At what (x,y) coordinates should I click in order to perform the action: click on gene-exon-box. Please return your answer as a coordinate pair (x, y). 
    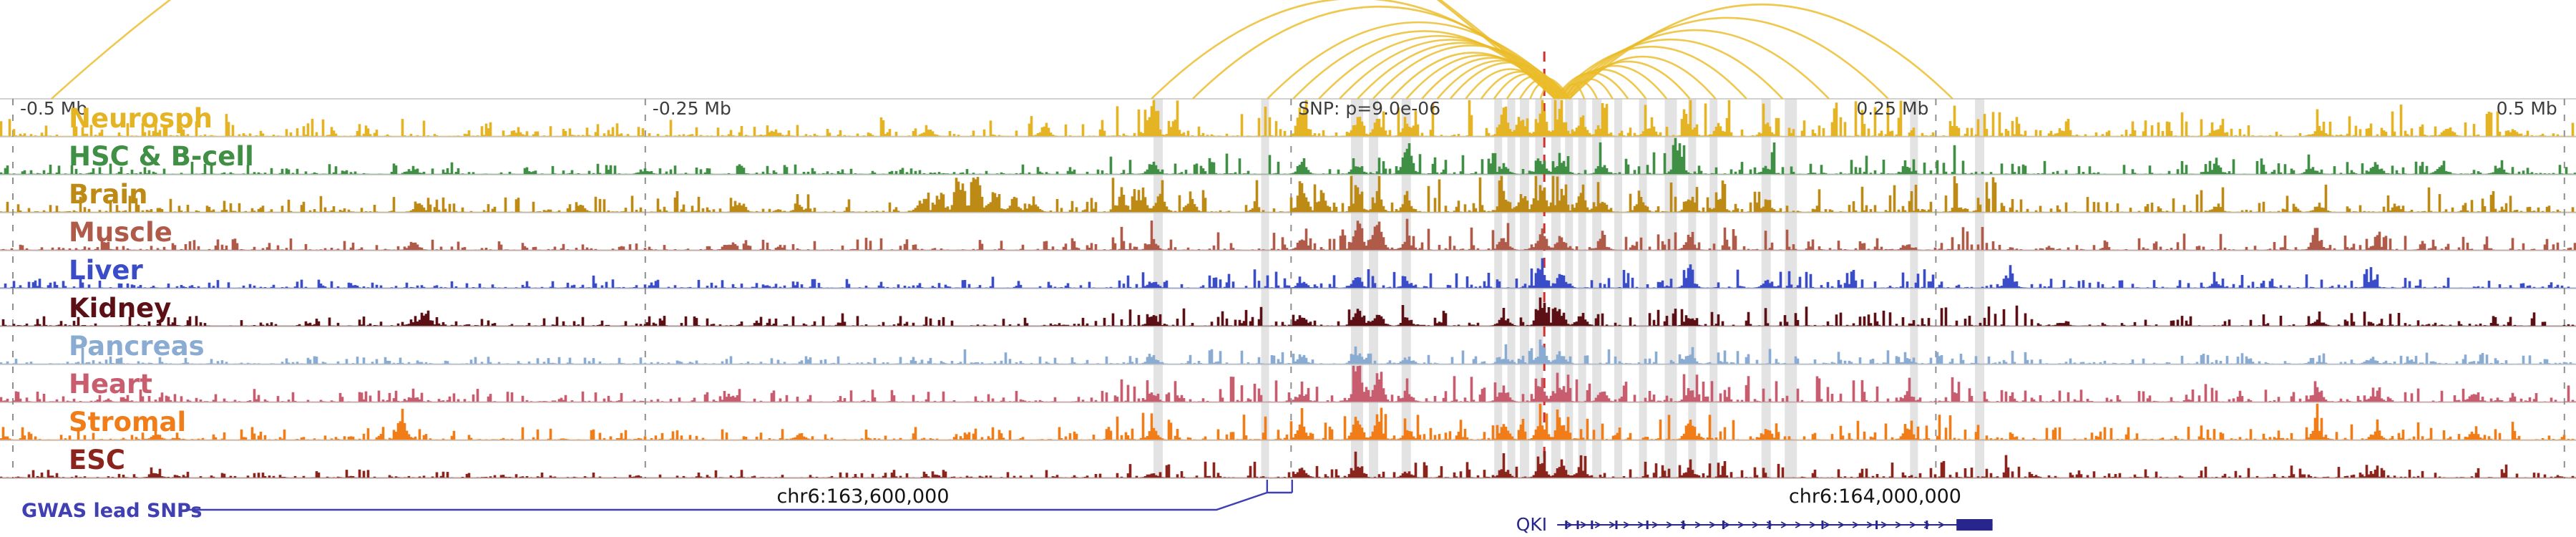
    Looking at the image, I should click on (1974, 525).